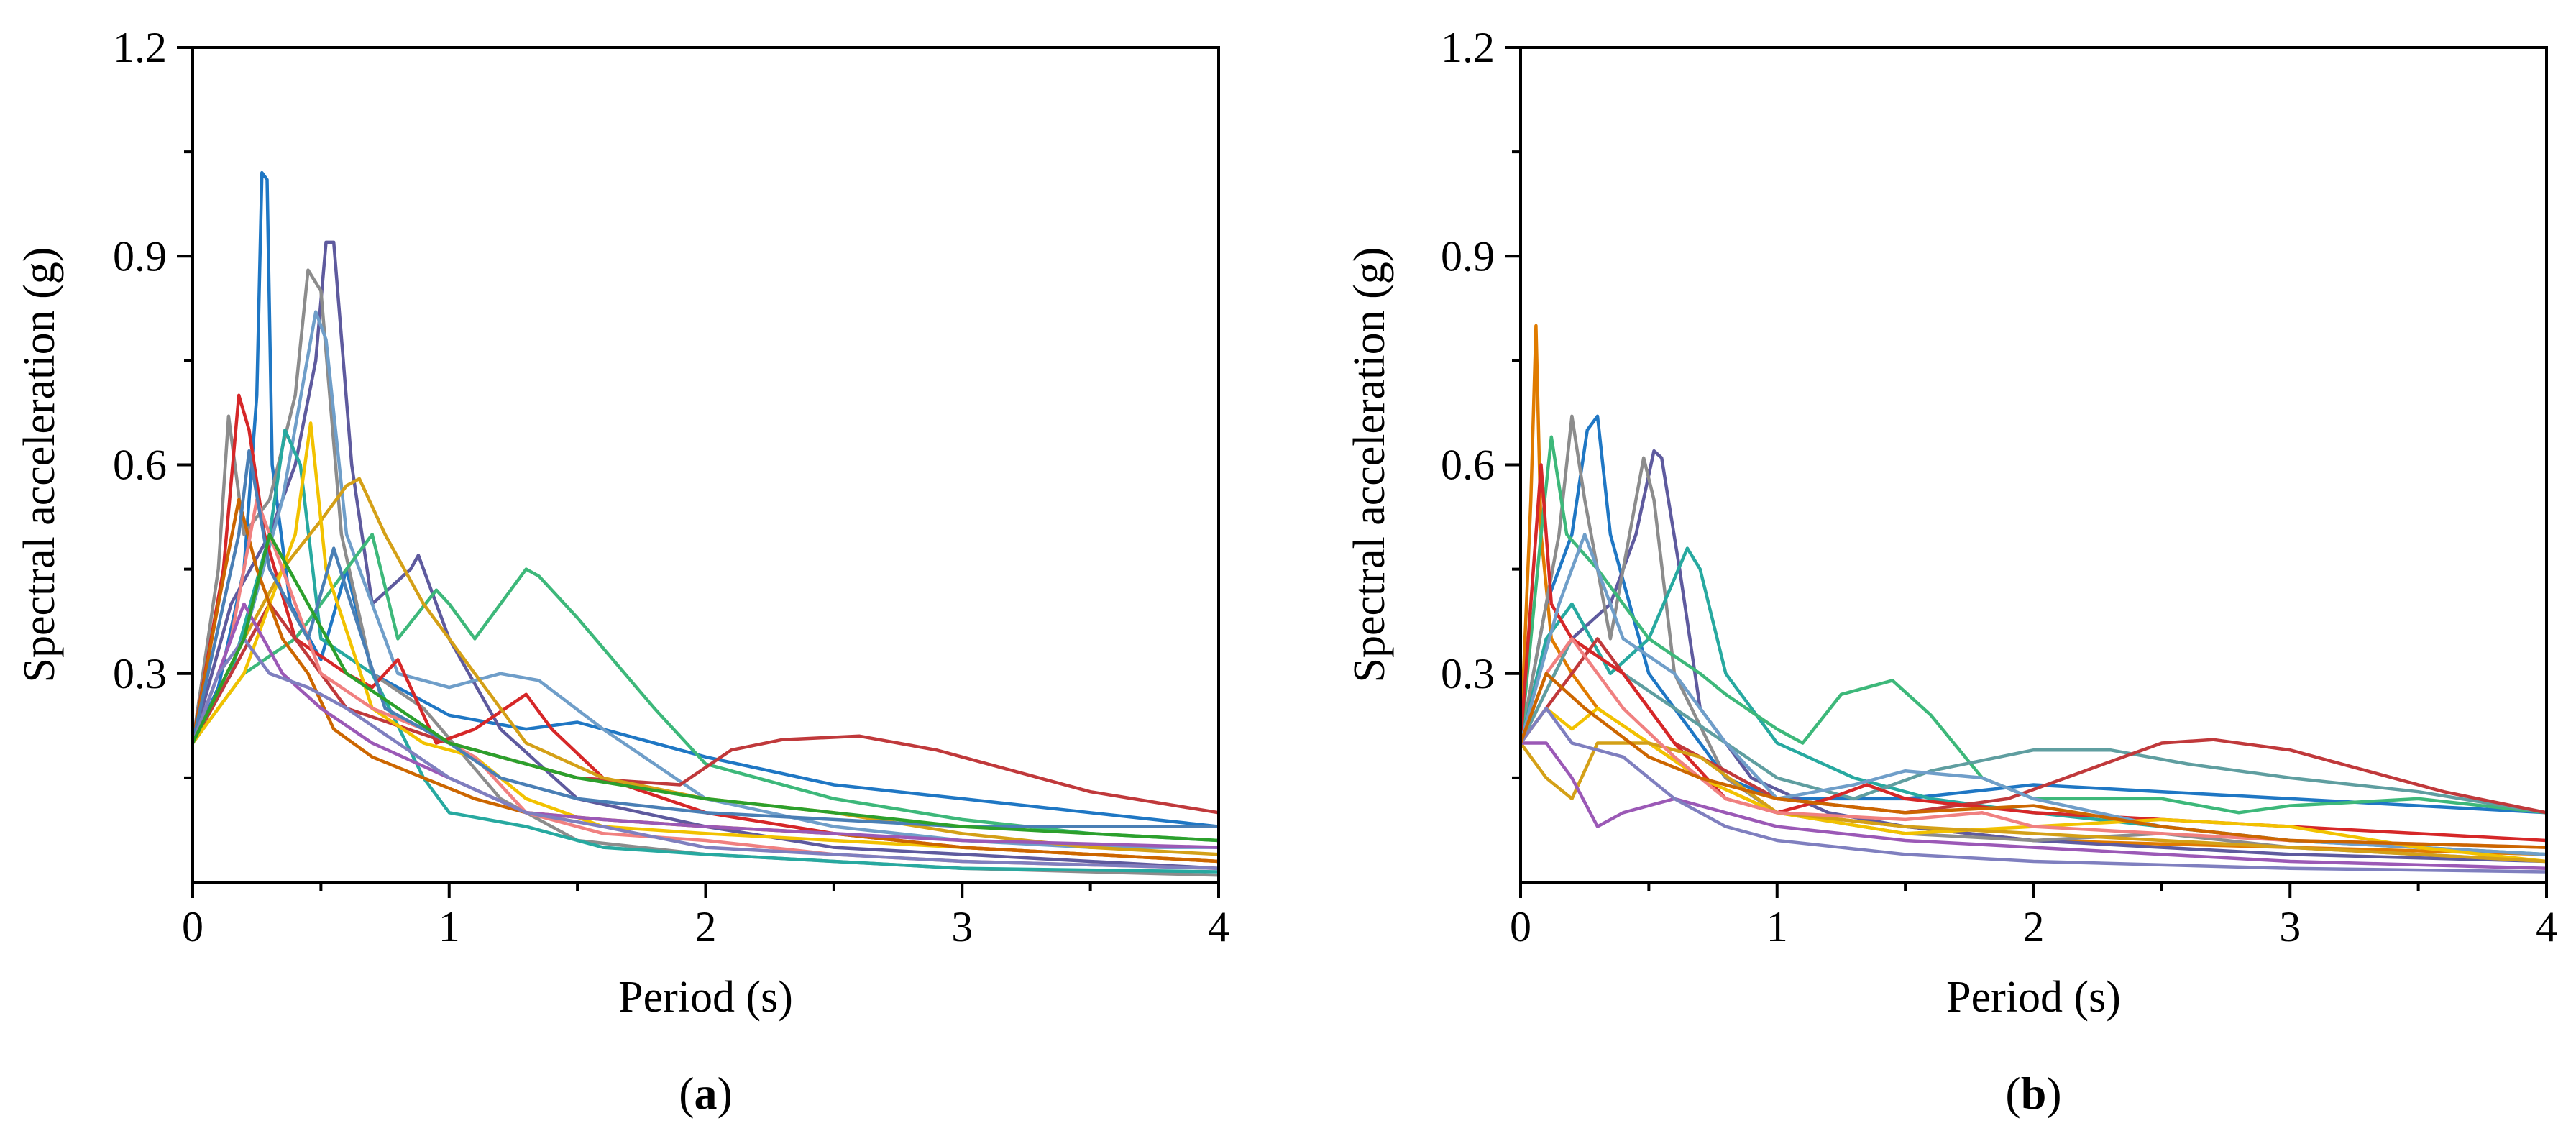 This screenshot has width=2576, height=1136. I want to click on panel-caption: (b), so click(2033, 1093).